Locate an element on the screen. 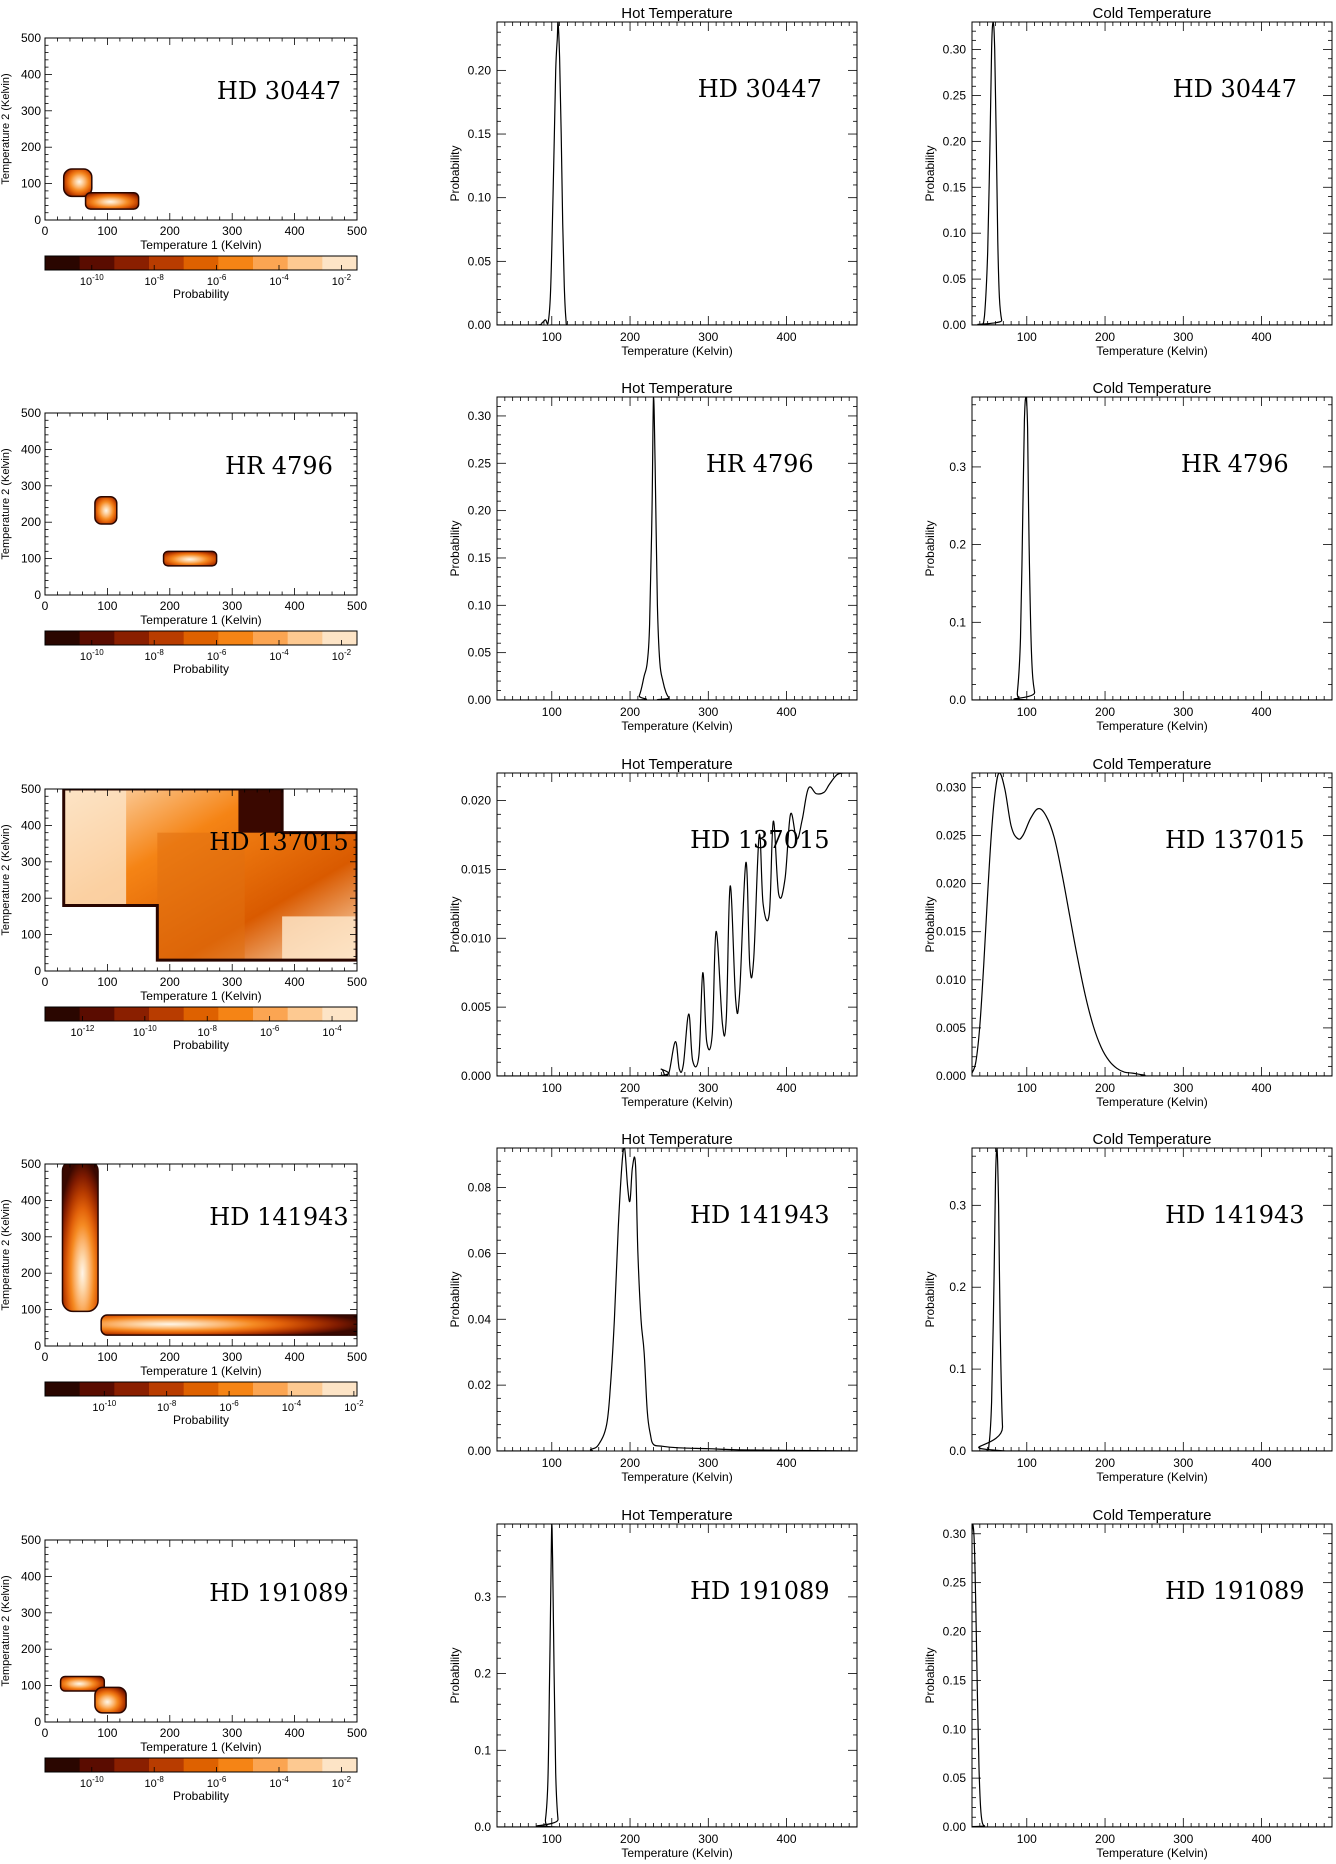 Image resolution: width=1336 pixels, height=1864 pixels. colorbar-tick-label: 10⁻¹² is located at coordinates (83, 1031).